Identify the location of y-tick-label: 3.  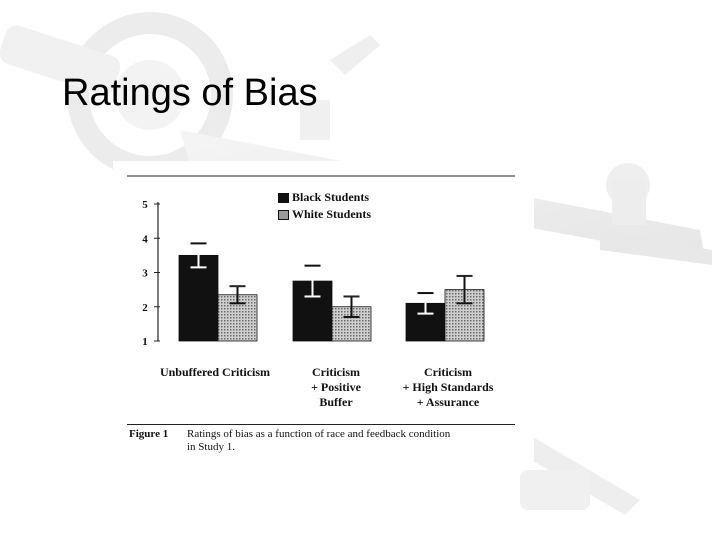
(145, 274).